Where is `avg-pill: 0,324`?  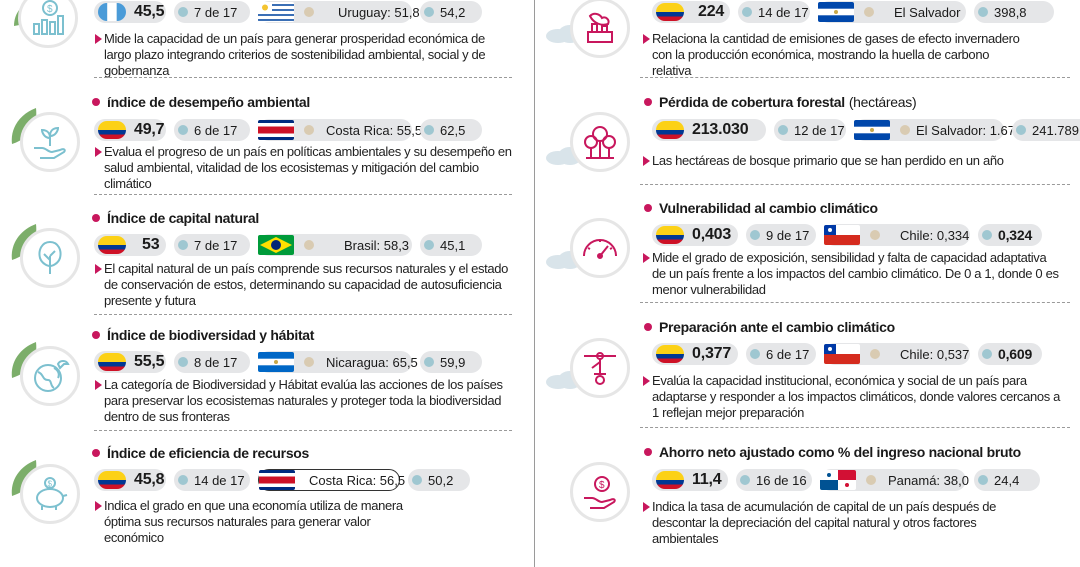
avg-pill: 0,324 is located at coordinates (1010, 235).